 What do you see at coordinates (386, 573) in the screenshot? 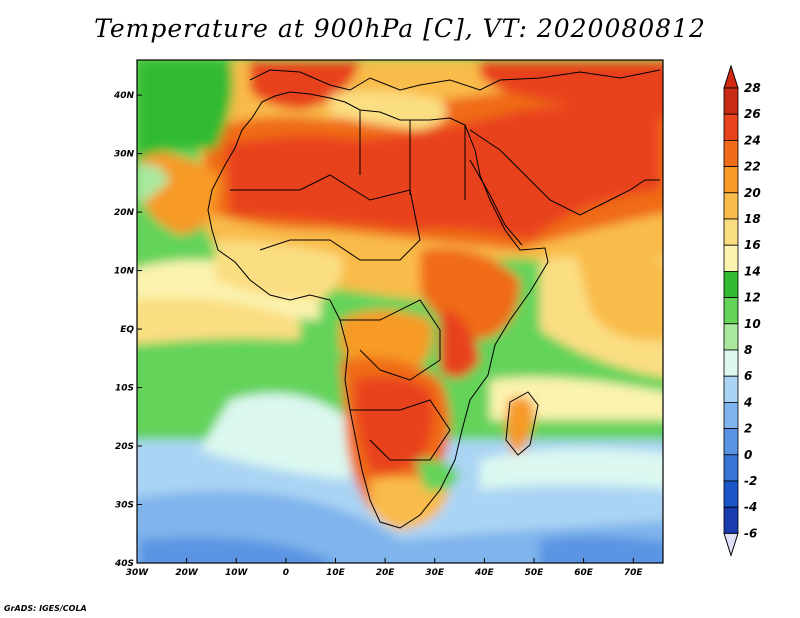
I see `lon-tick-label: 20E` at bounding box center [386, 573].